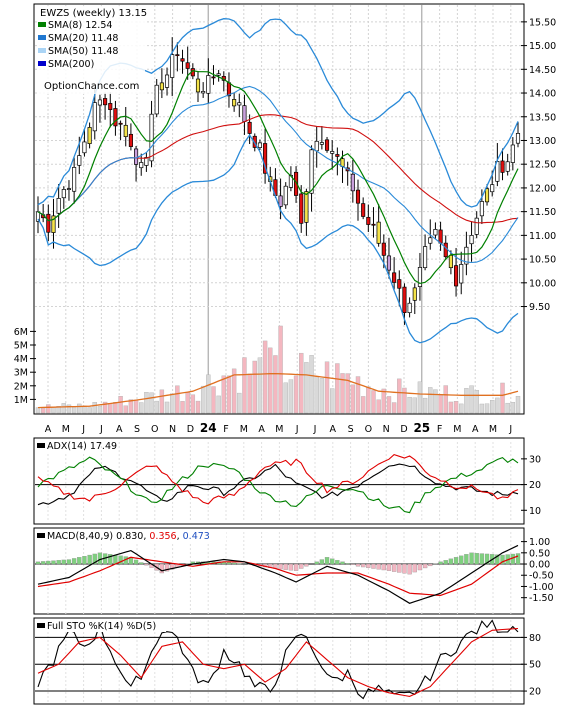 The height and width of the screenshot is (706, 566). Describe the element at coordinates (101, 626) in the screenshot. I see `sto-title: Full STO %K(14) %D(5)` at that location.